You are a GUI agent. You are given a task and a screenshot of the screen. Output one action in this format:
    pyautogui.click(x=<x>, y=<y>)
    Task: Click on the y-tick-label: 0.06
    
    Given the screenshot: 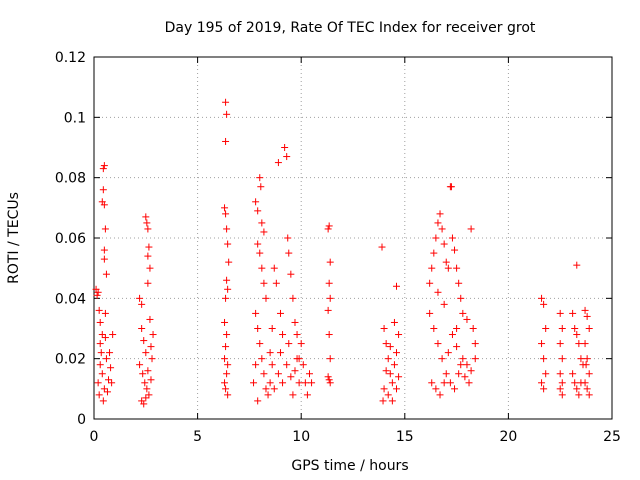 What is the action you would take?
    pyautogui.click(x=70, y=239)
    